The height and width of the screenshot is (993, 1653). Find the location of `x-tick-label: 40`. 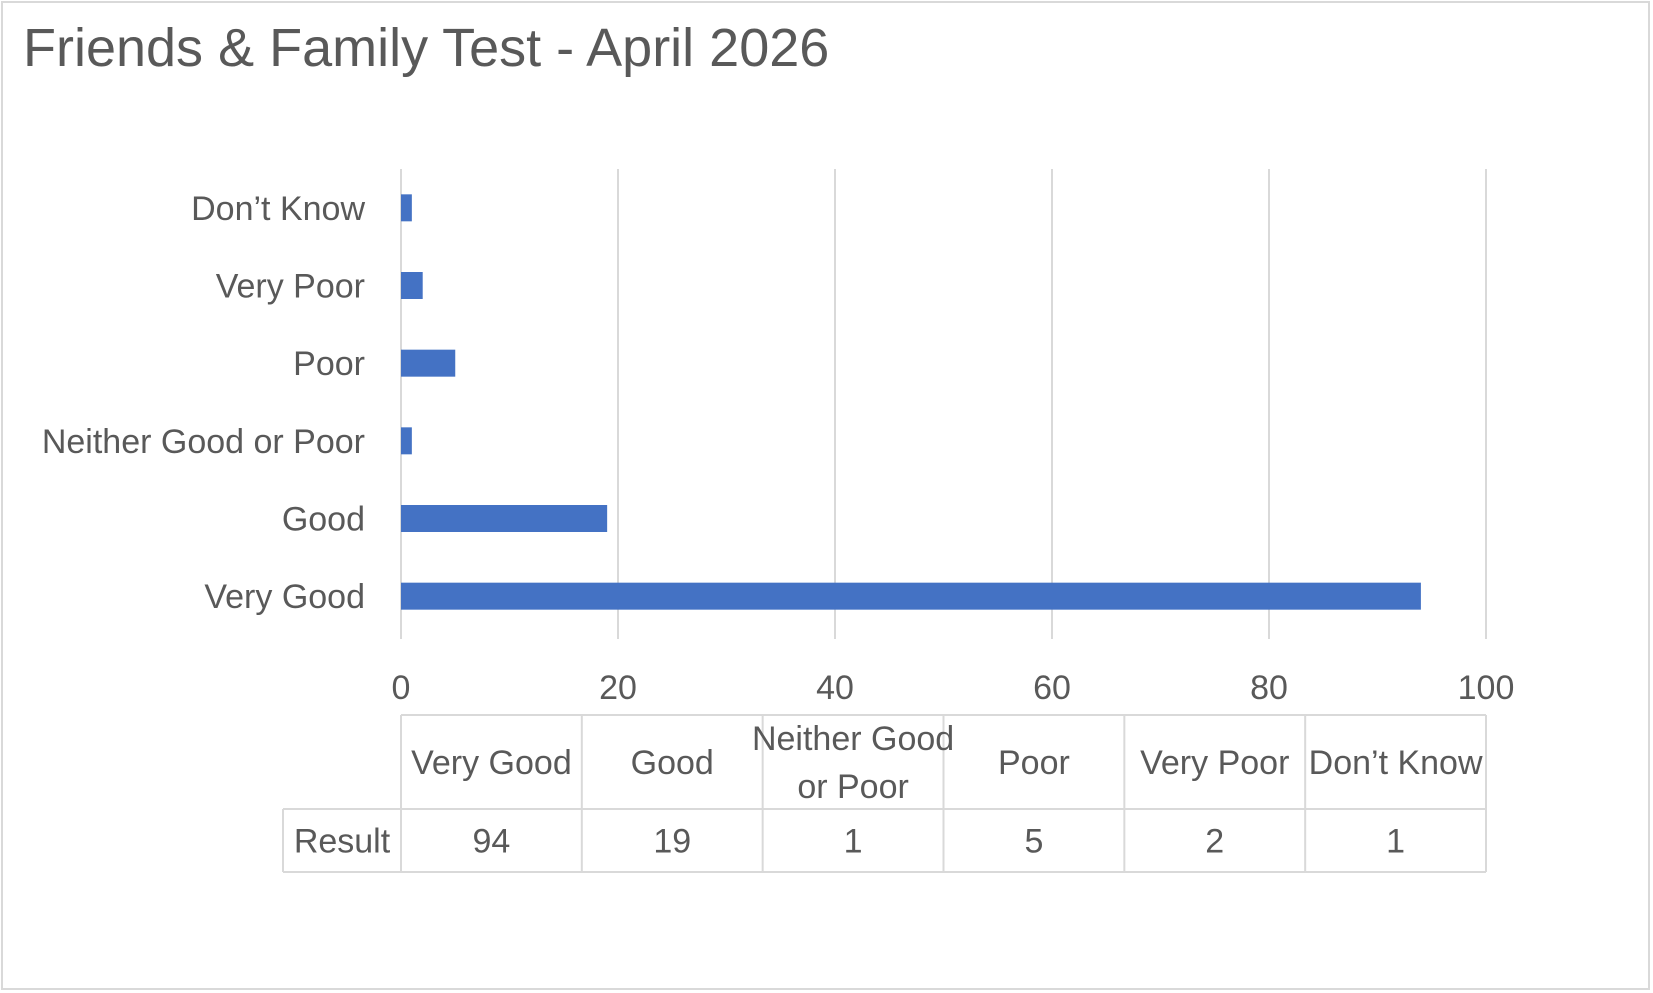

x-tick-label: 40 is located at coordinates (835, 688).